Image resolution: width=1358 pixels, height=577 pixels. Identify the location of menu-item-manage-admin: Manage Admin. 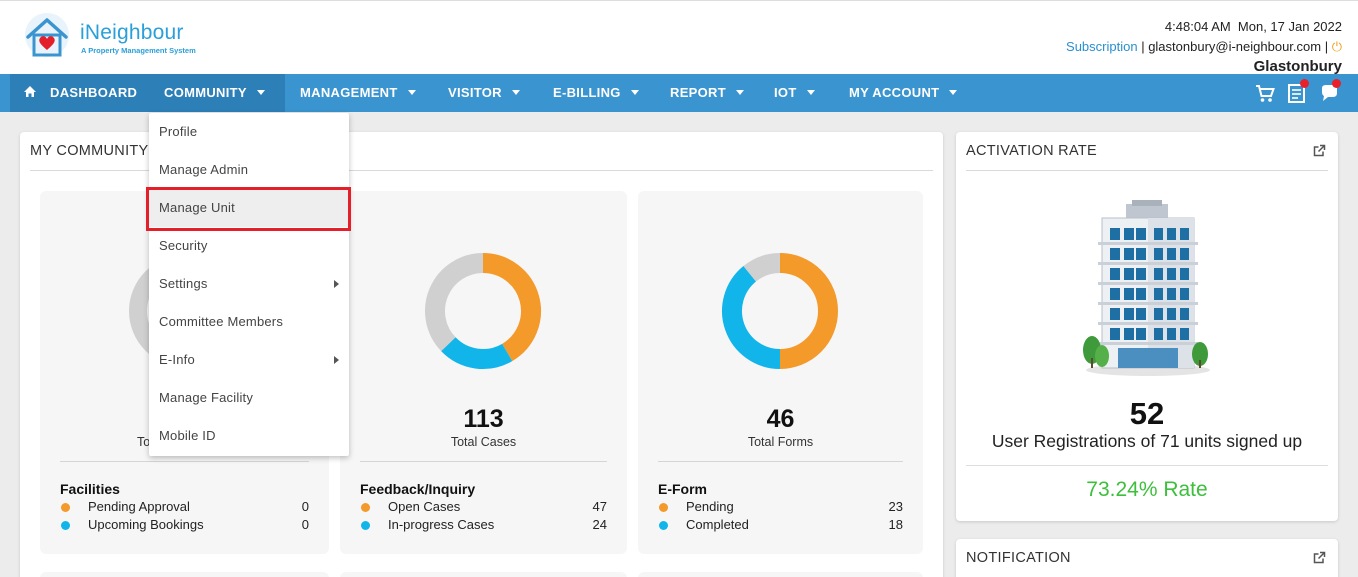
(249, 170).